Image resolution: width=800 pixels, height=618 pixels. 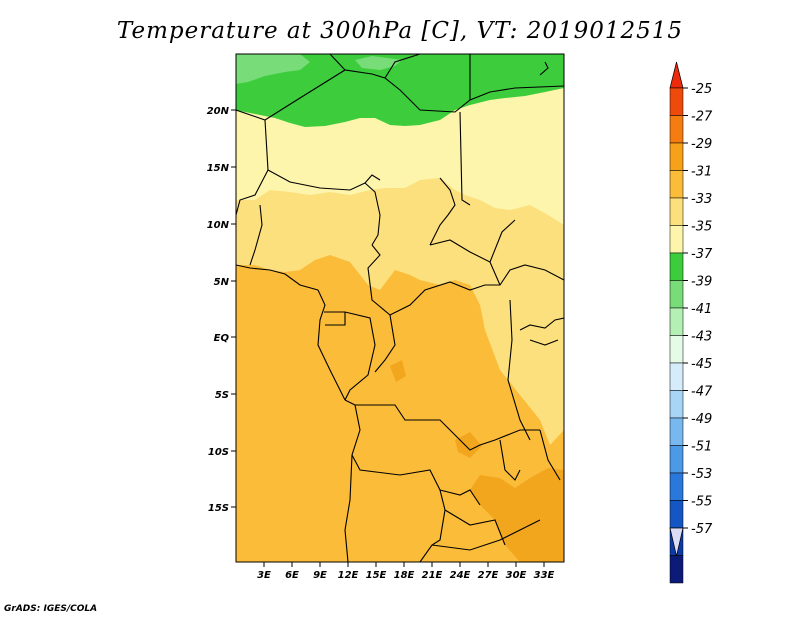 I want to click on lon-label-12e: 12E, so click(x=348, y=575).